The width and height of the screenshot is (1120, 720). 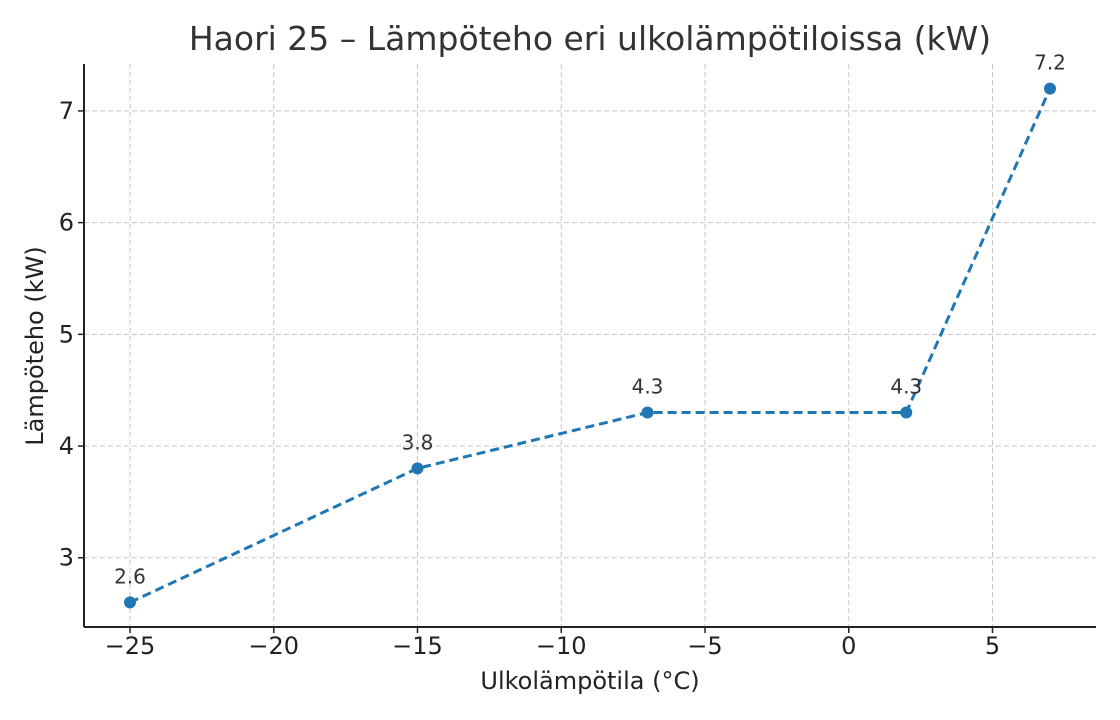 What do you see at coordinates (273, 646) in the screenshot?
I see `x-tick-label: −20` at bounding box center [273, 646].